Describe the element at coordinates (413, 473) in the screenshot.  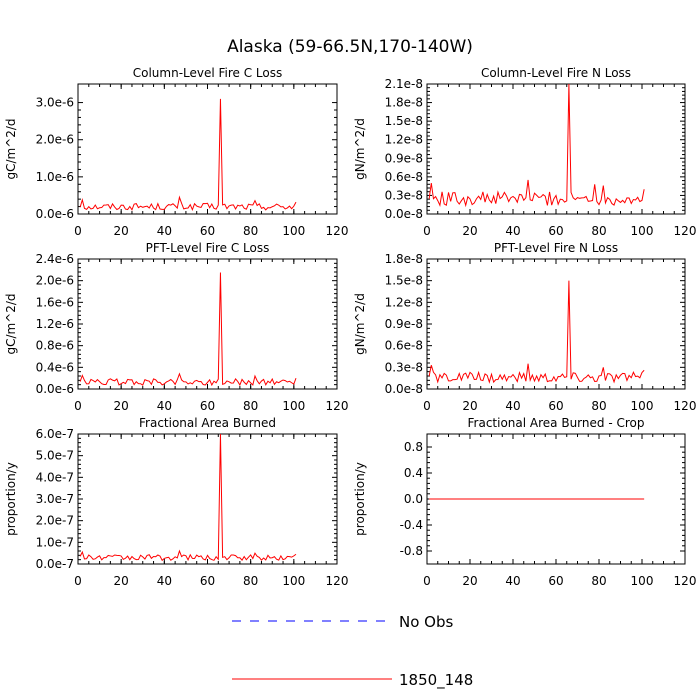
I see `y-tick-label: 0.4` at that location.